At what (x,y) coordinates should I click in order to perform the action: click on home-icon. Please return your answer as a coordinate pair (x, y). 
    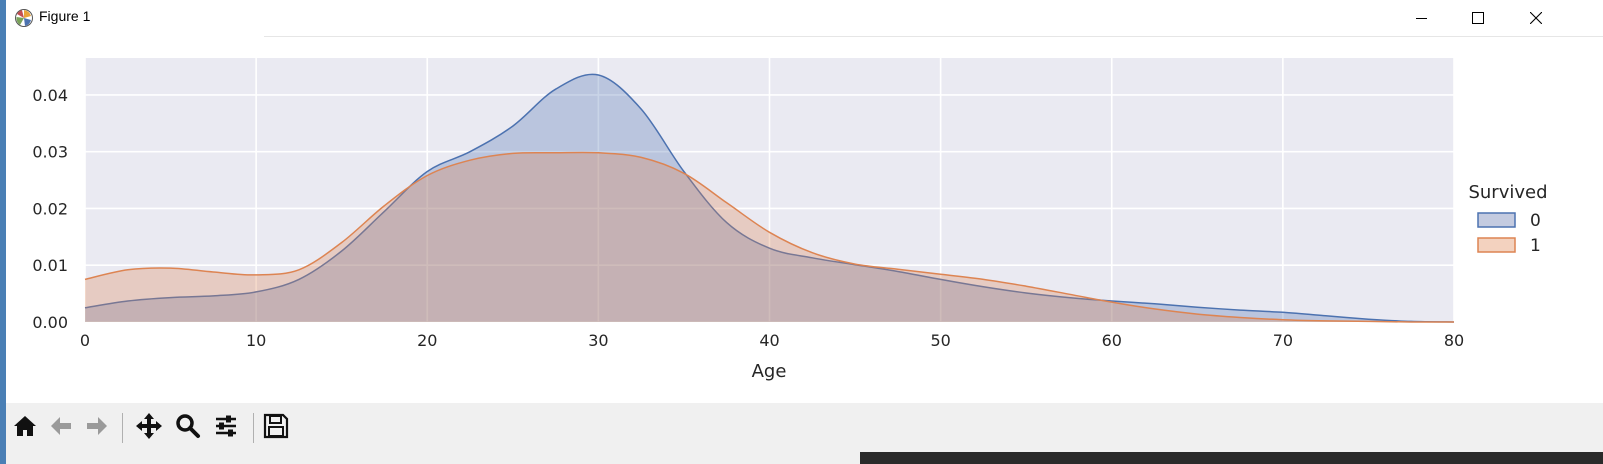
    Looking at the image, I should click on (25, 428).